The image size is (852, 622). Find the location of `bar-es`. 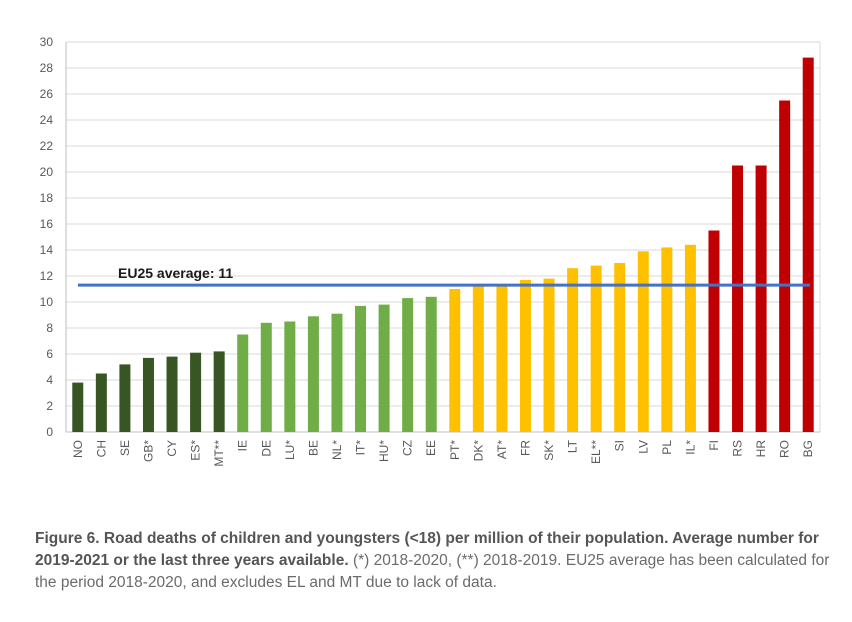

bar-es is located at coordinates (196, 392).